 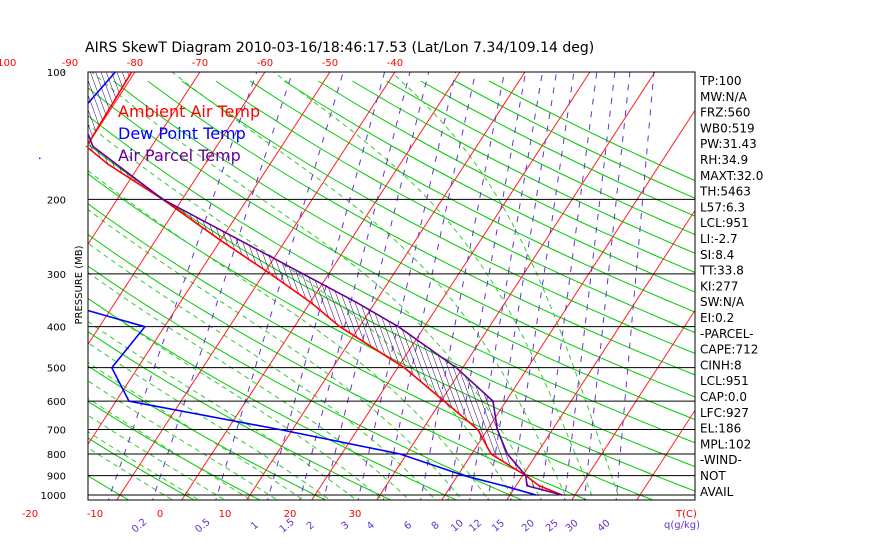 What do you see at coordinates (721, 271) in the screenshot?
I see `index-entry: TT:33.8` at bounding box center [721, 271].